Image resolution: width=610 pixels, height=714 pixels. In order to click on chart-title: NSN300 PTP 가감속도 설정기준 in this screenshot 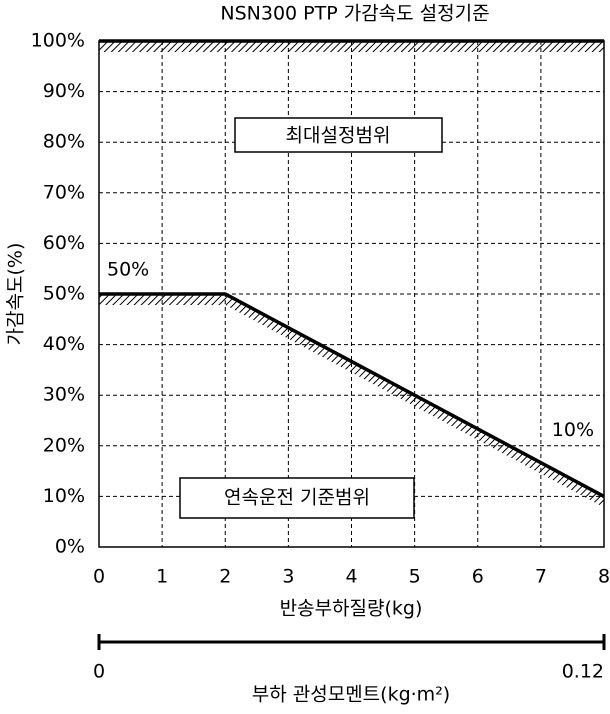, I will do `click(354, 14)`.